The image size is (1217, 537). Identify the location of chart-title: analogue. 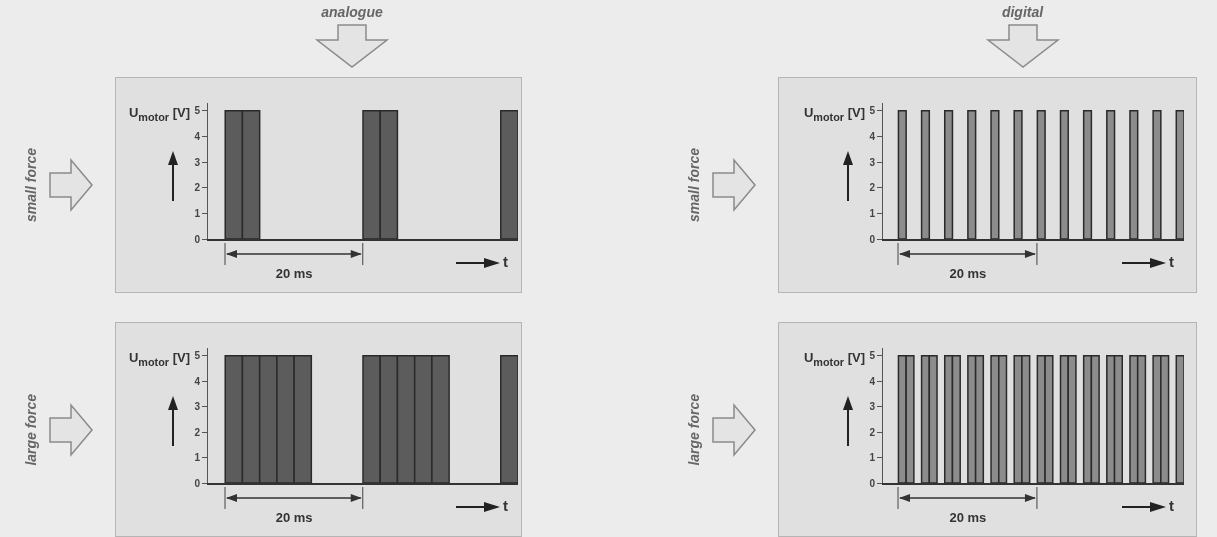
(352, 12).